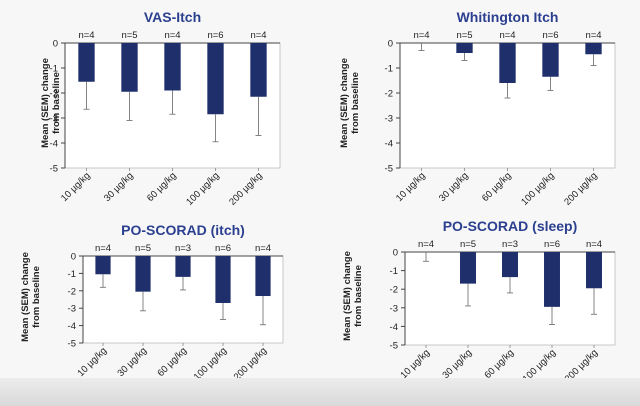  I want to click on chart-title: Whitington Itch, so click(508, 17).